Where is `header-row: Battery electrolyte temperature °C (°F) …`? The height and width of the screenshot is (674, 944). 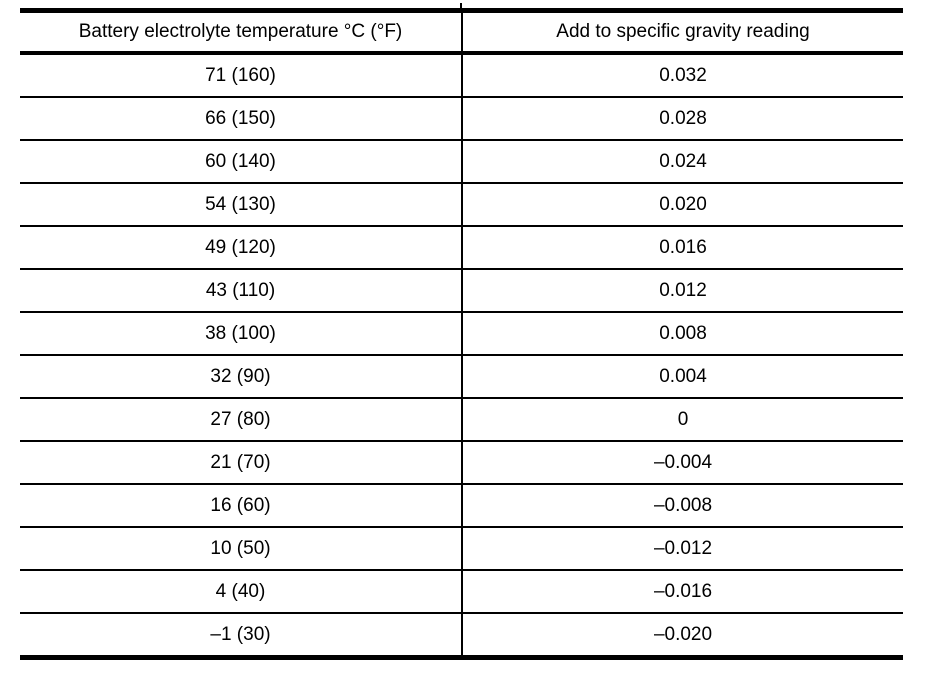
header-row: Battery electrolyte temperature °C (°F) … is located at coordinates (461, 32).